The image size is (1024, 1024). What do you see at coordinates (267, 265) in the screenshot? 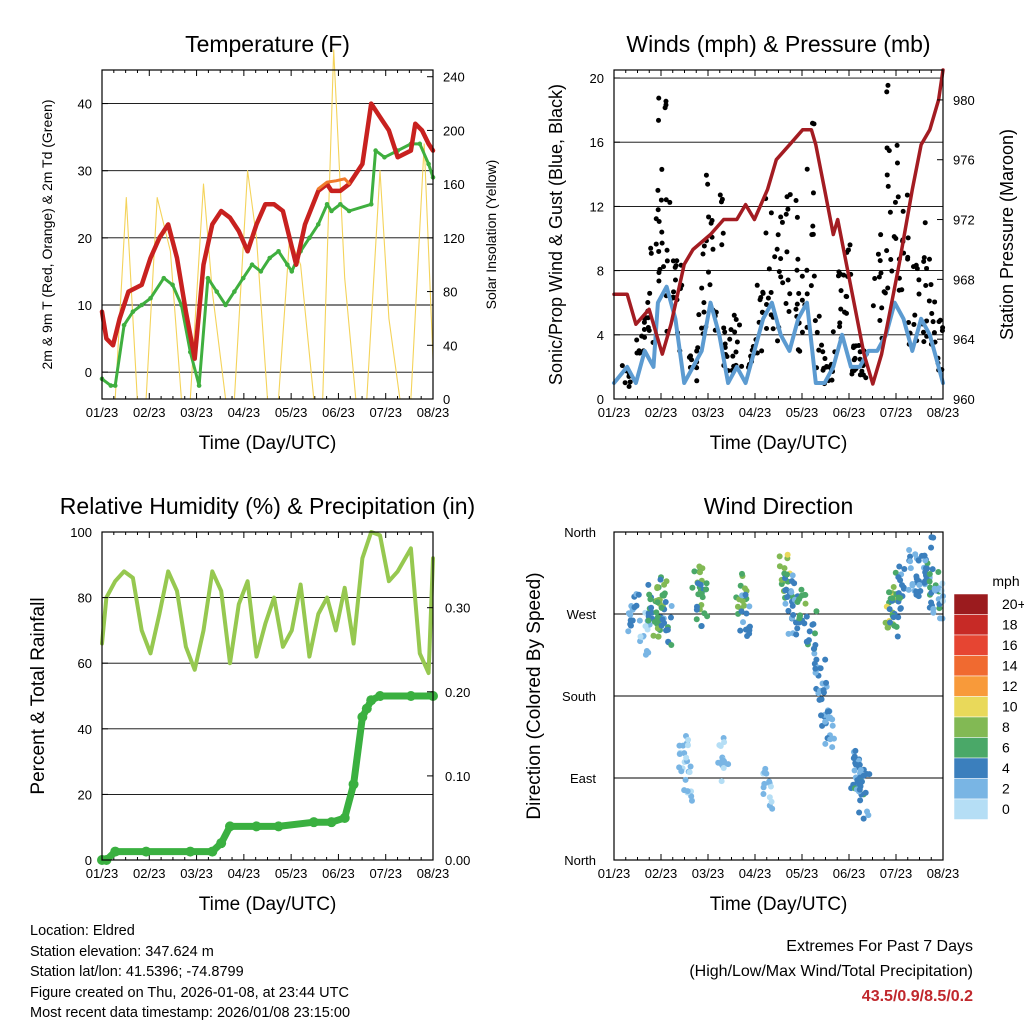
I see `dewpoint-line` at bounding box center [267, 265].